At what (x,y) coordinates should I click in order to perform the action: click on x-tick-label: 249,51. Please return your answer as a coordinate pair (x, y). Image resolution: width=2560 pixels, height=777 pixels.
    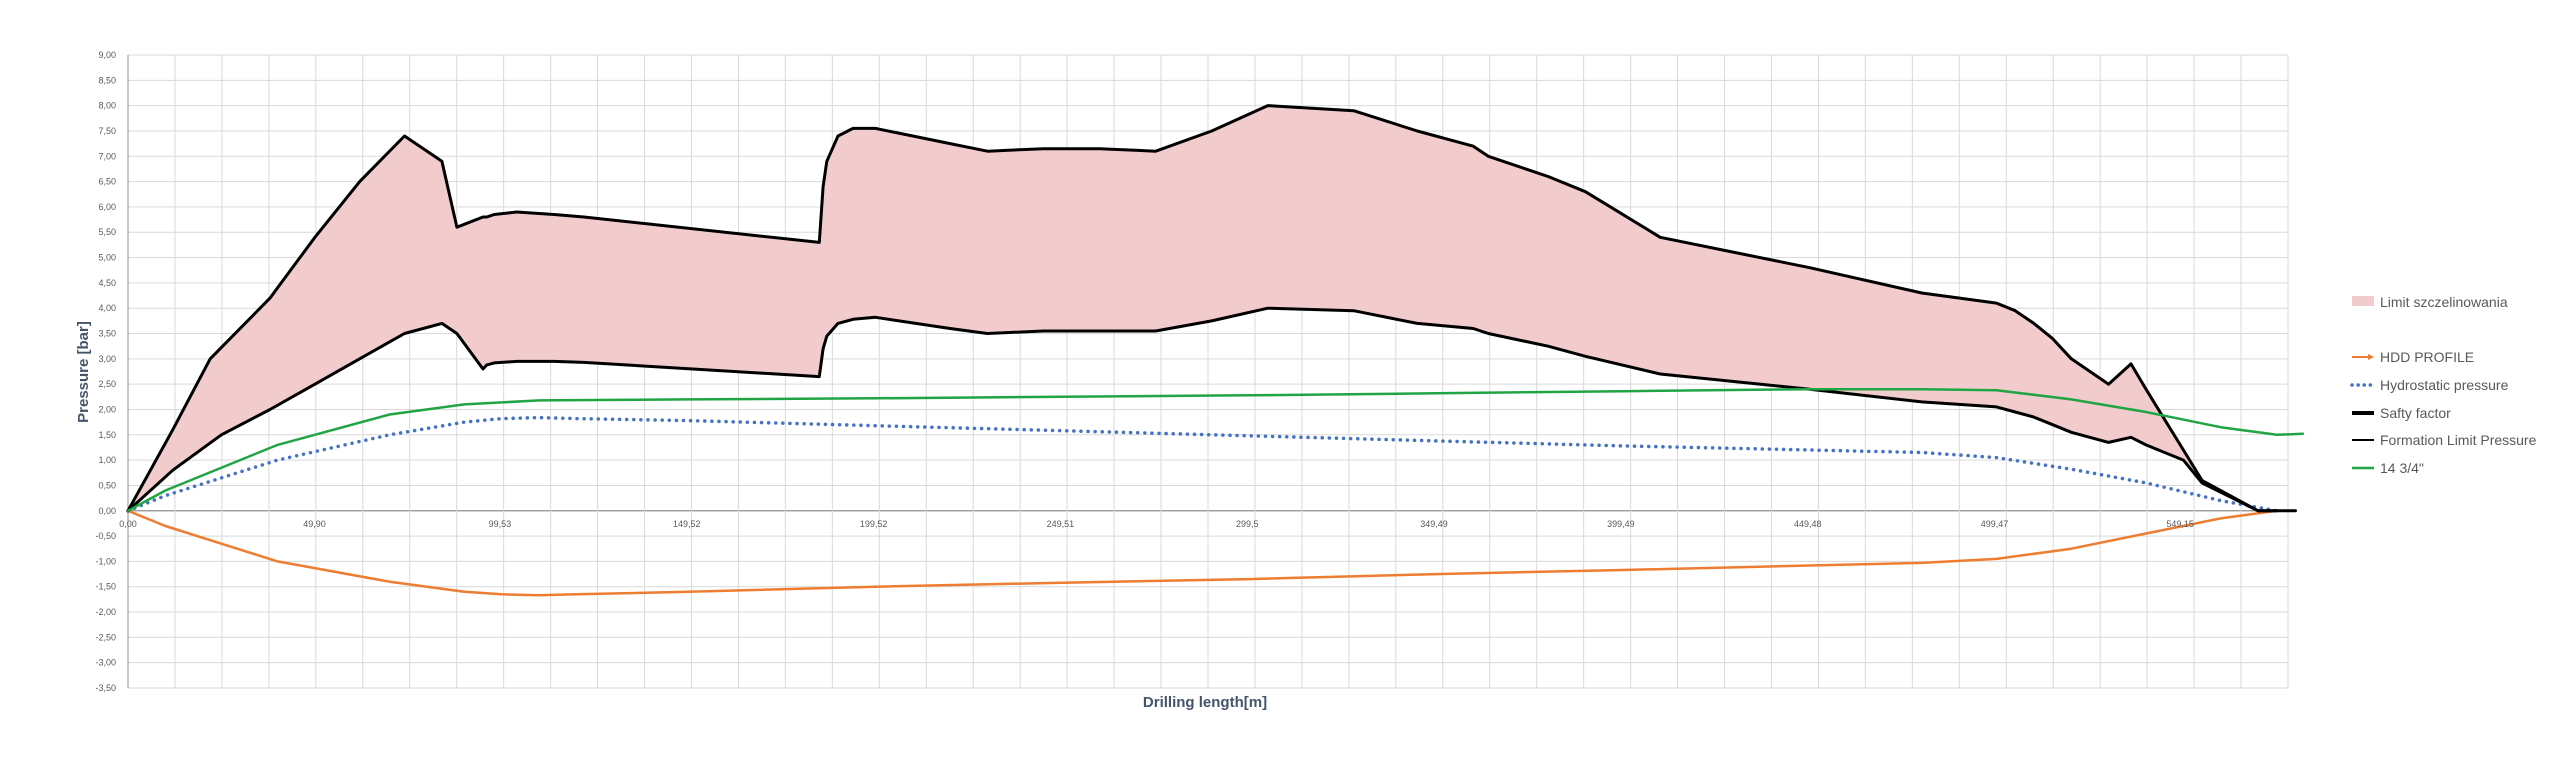
    Looking at the image, I should click on (1061, 524).